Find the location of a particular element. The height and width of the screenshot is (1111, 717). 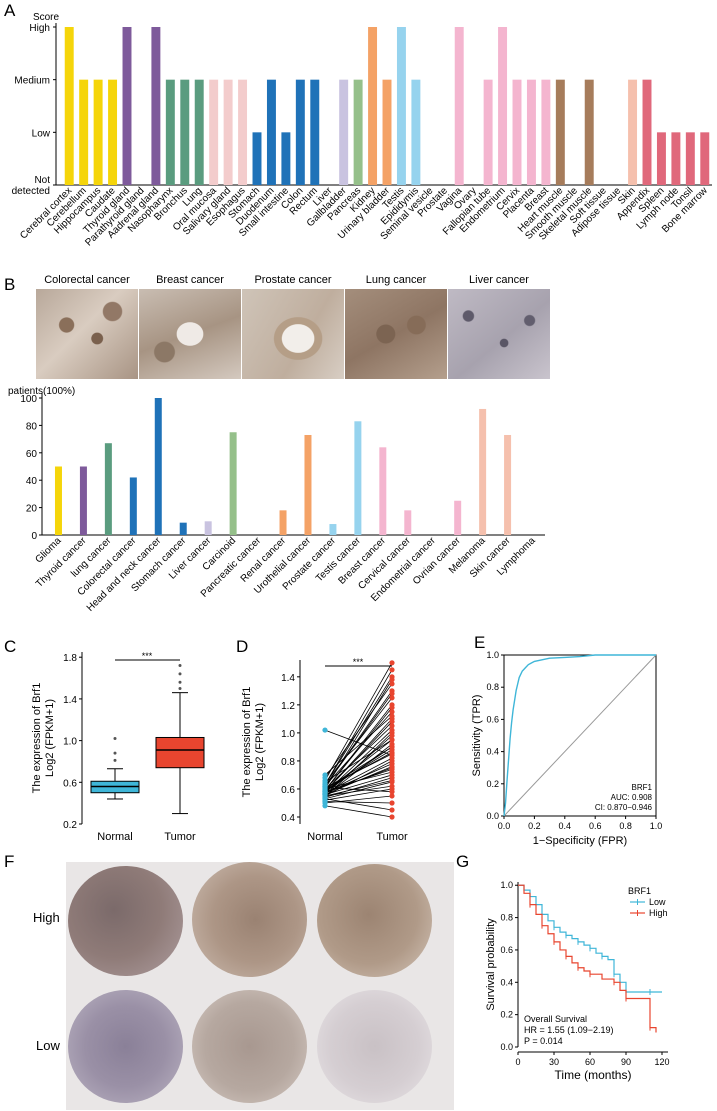

plot-frame-e is located at coordinates (580, 735).